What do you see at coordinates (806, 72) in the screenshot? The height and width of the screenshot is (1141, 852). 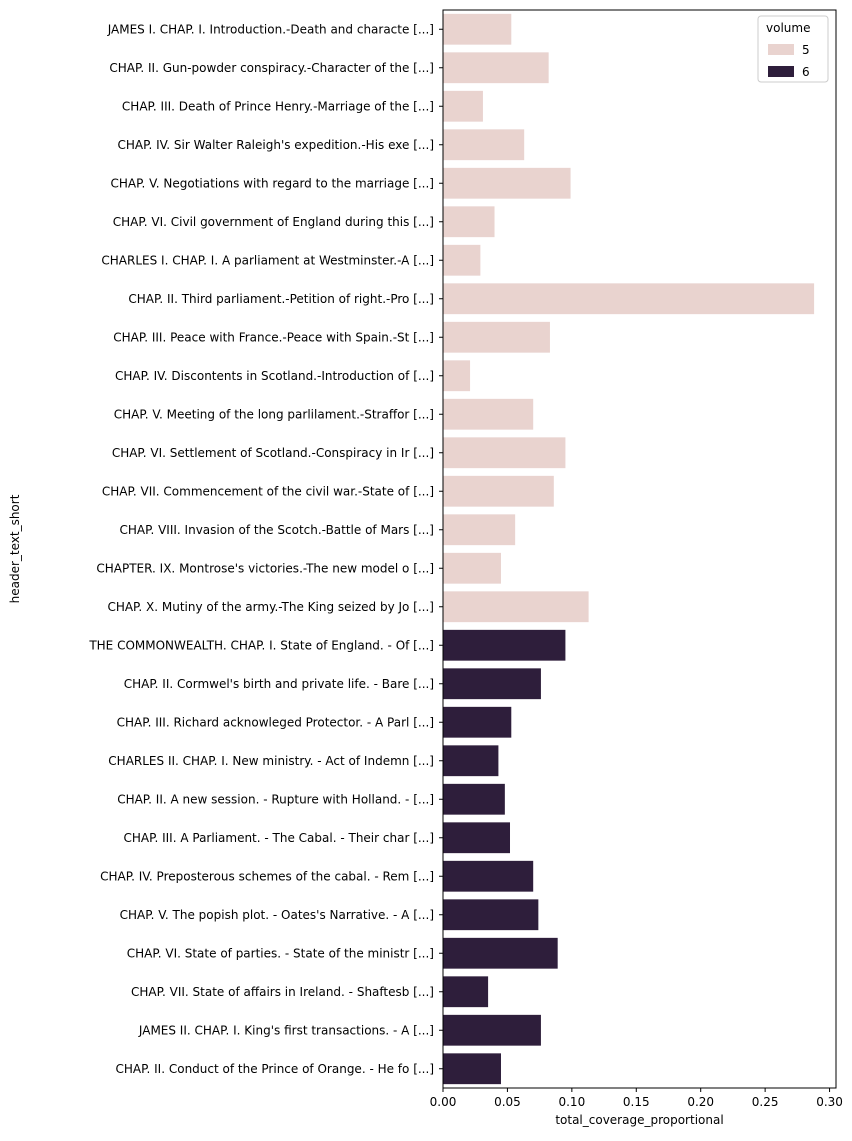 I see `legend-label: 6` at bounding box center [806, 72].